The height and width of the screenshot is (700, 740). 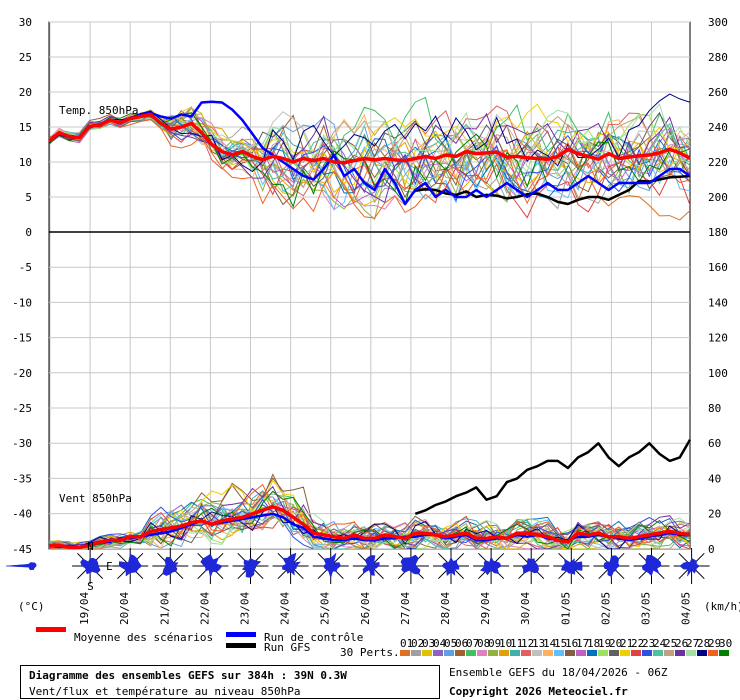 I want to click on pert-number: 12, so click(x=527, y=643).